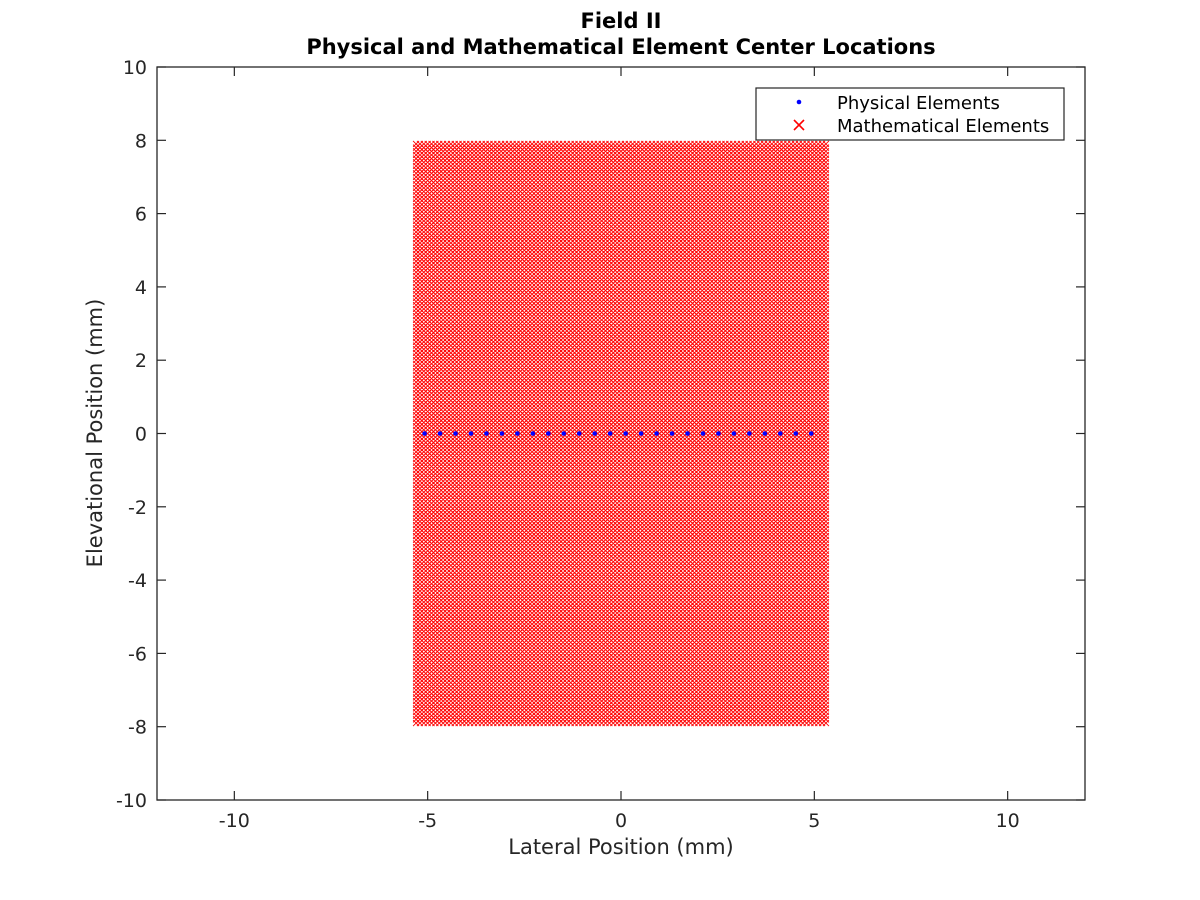  Describe the element at coordinates (621, 21) in the screenshot. I see `chart-title-line-1: Field II` at that location.